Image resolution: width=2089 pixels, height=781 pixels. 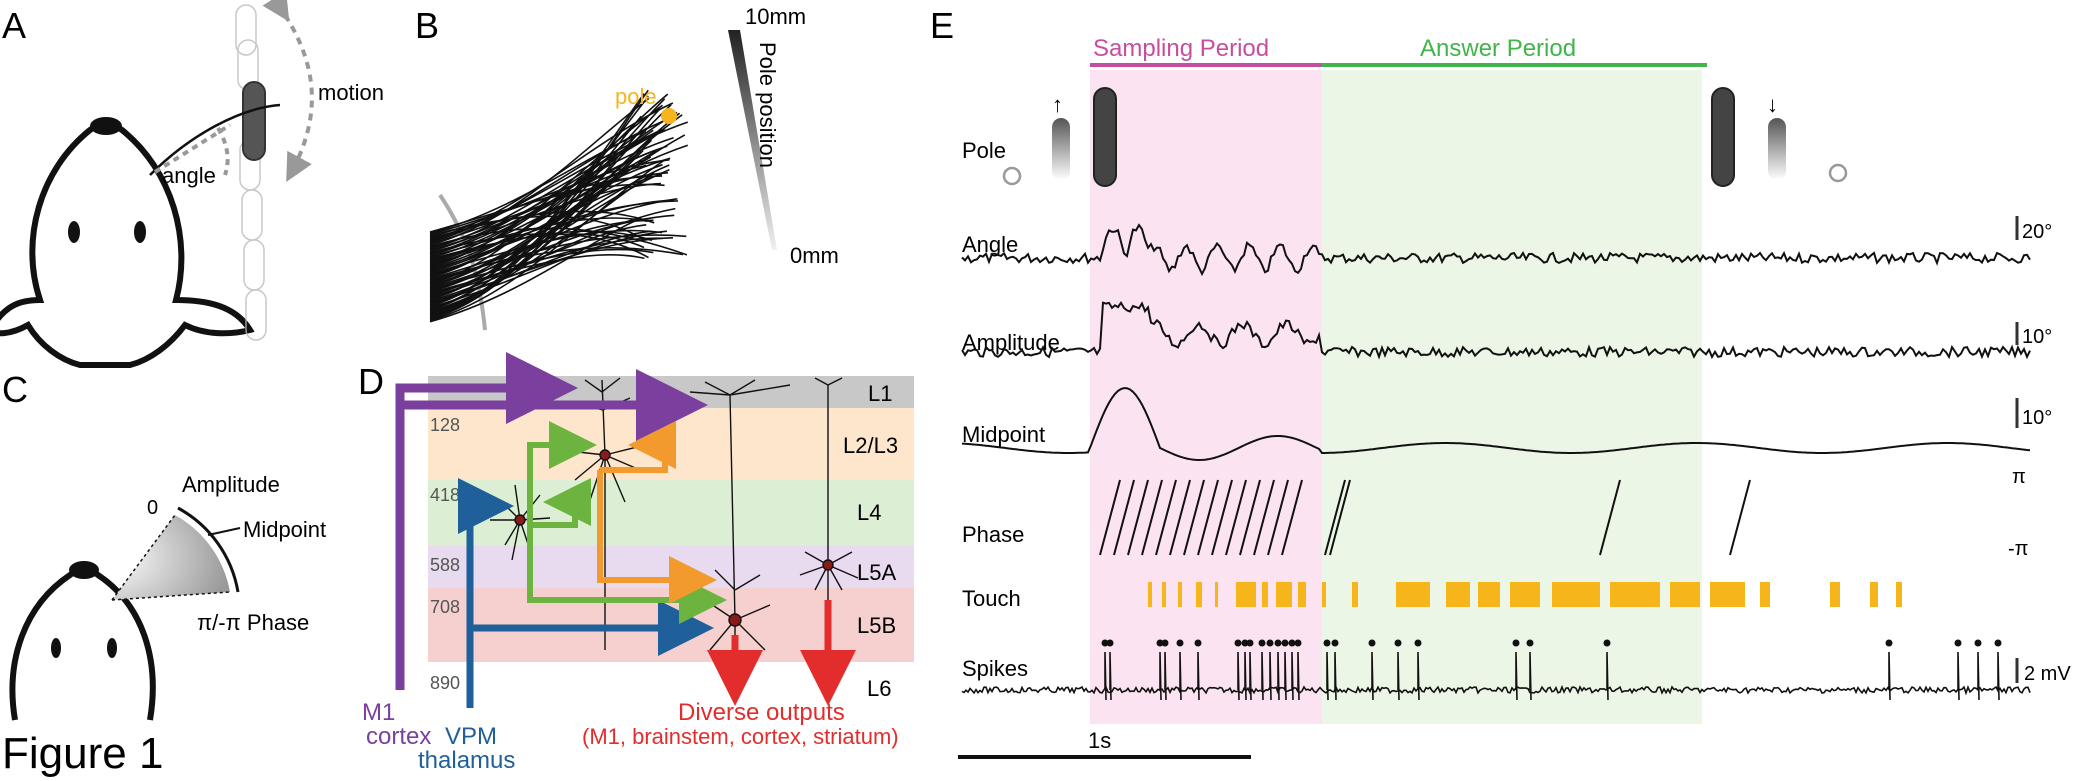 What do you see at coordinates (82, 753) in the screenshot?
I see `figure-title: Figure 1` at bounding box center [82, 753].